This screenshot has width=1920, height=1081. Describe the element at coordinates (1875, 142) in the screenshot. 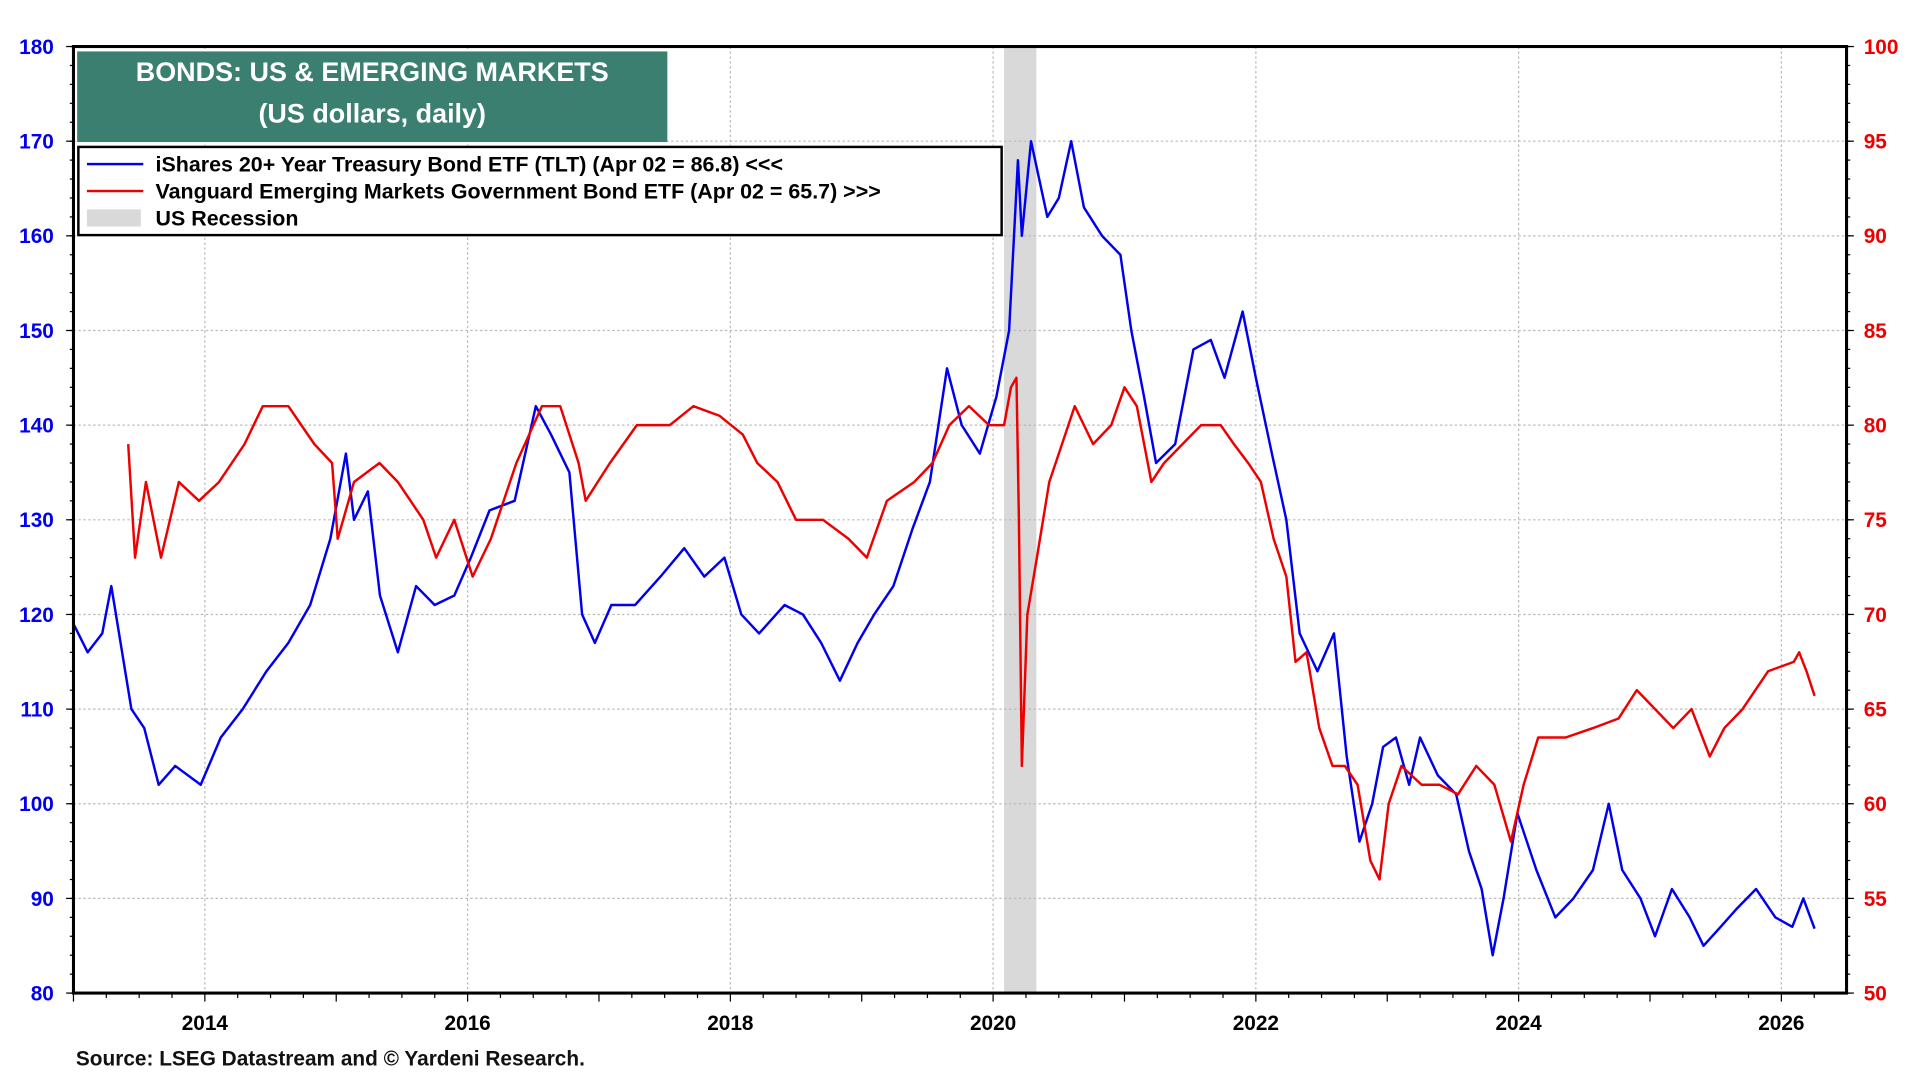

I see `y-right-tick-label: 95` at that location.